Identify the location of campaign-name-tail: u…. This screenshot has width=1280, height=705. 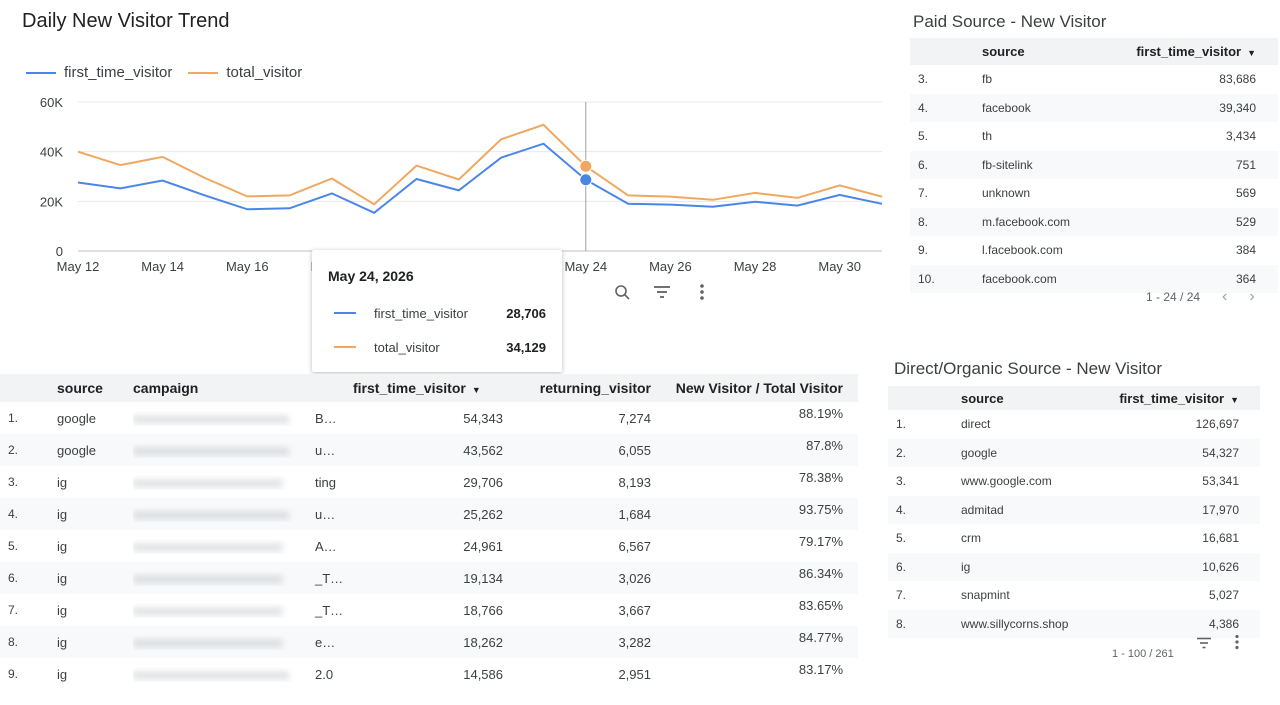
(325, 450).